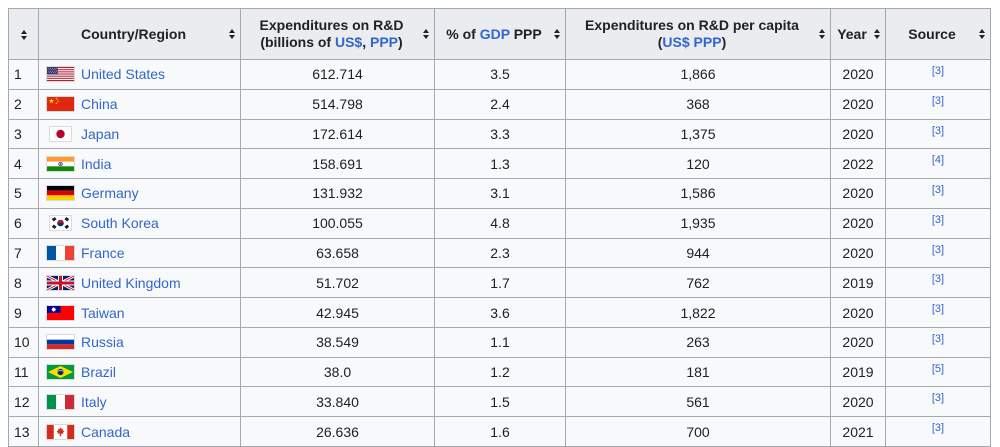 The image size is (1000, 447). I want to click on header-pct-gdp: % of GDP PPP, so click(500, 34).